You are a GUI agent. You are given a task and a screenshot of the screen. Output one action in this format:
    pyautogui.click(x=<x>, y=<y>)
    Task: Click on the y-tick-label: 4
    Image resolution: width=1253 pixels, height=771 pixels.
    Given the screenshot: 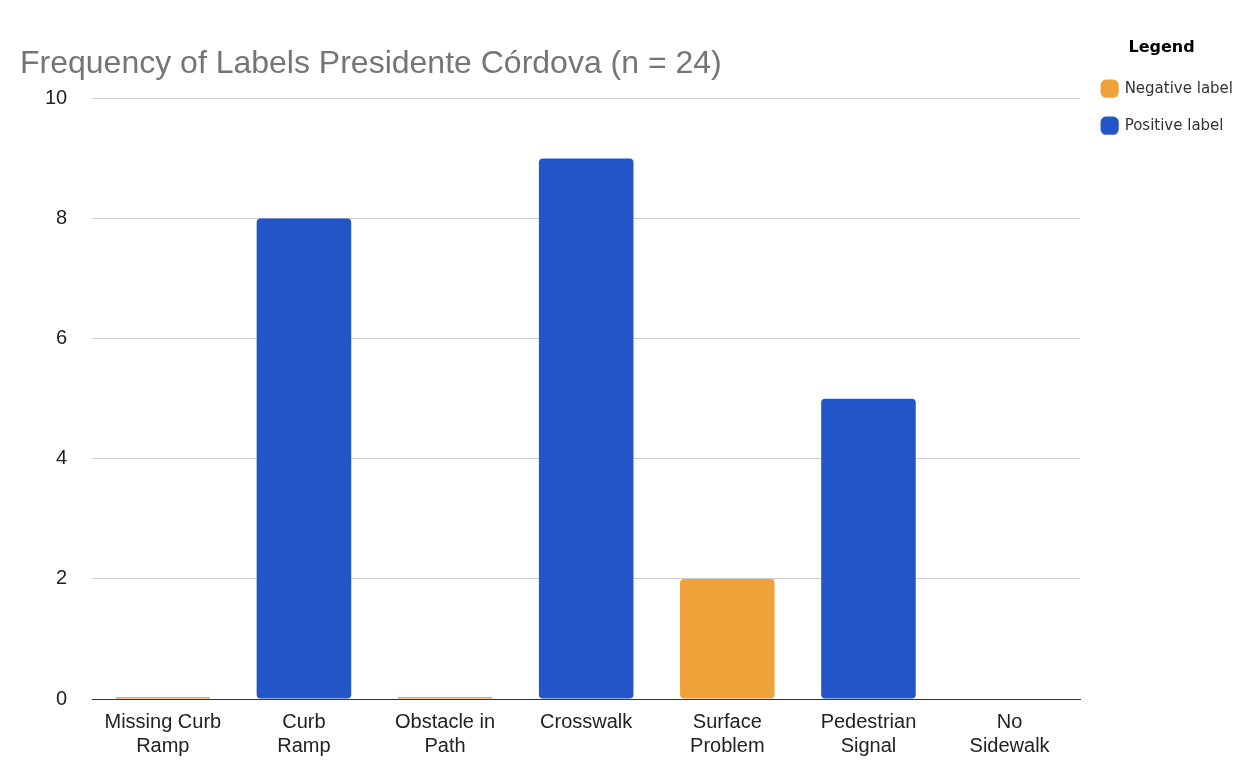 What is the action you would take?
    pyautogui.click(x=62, y=457)
    